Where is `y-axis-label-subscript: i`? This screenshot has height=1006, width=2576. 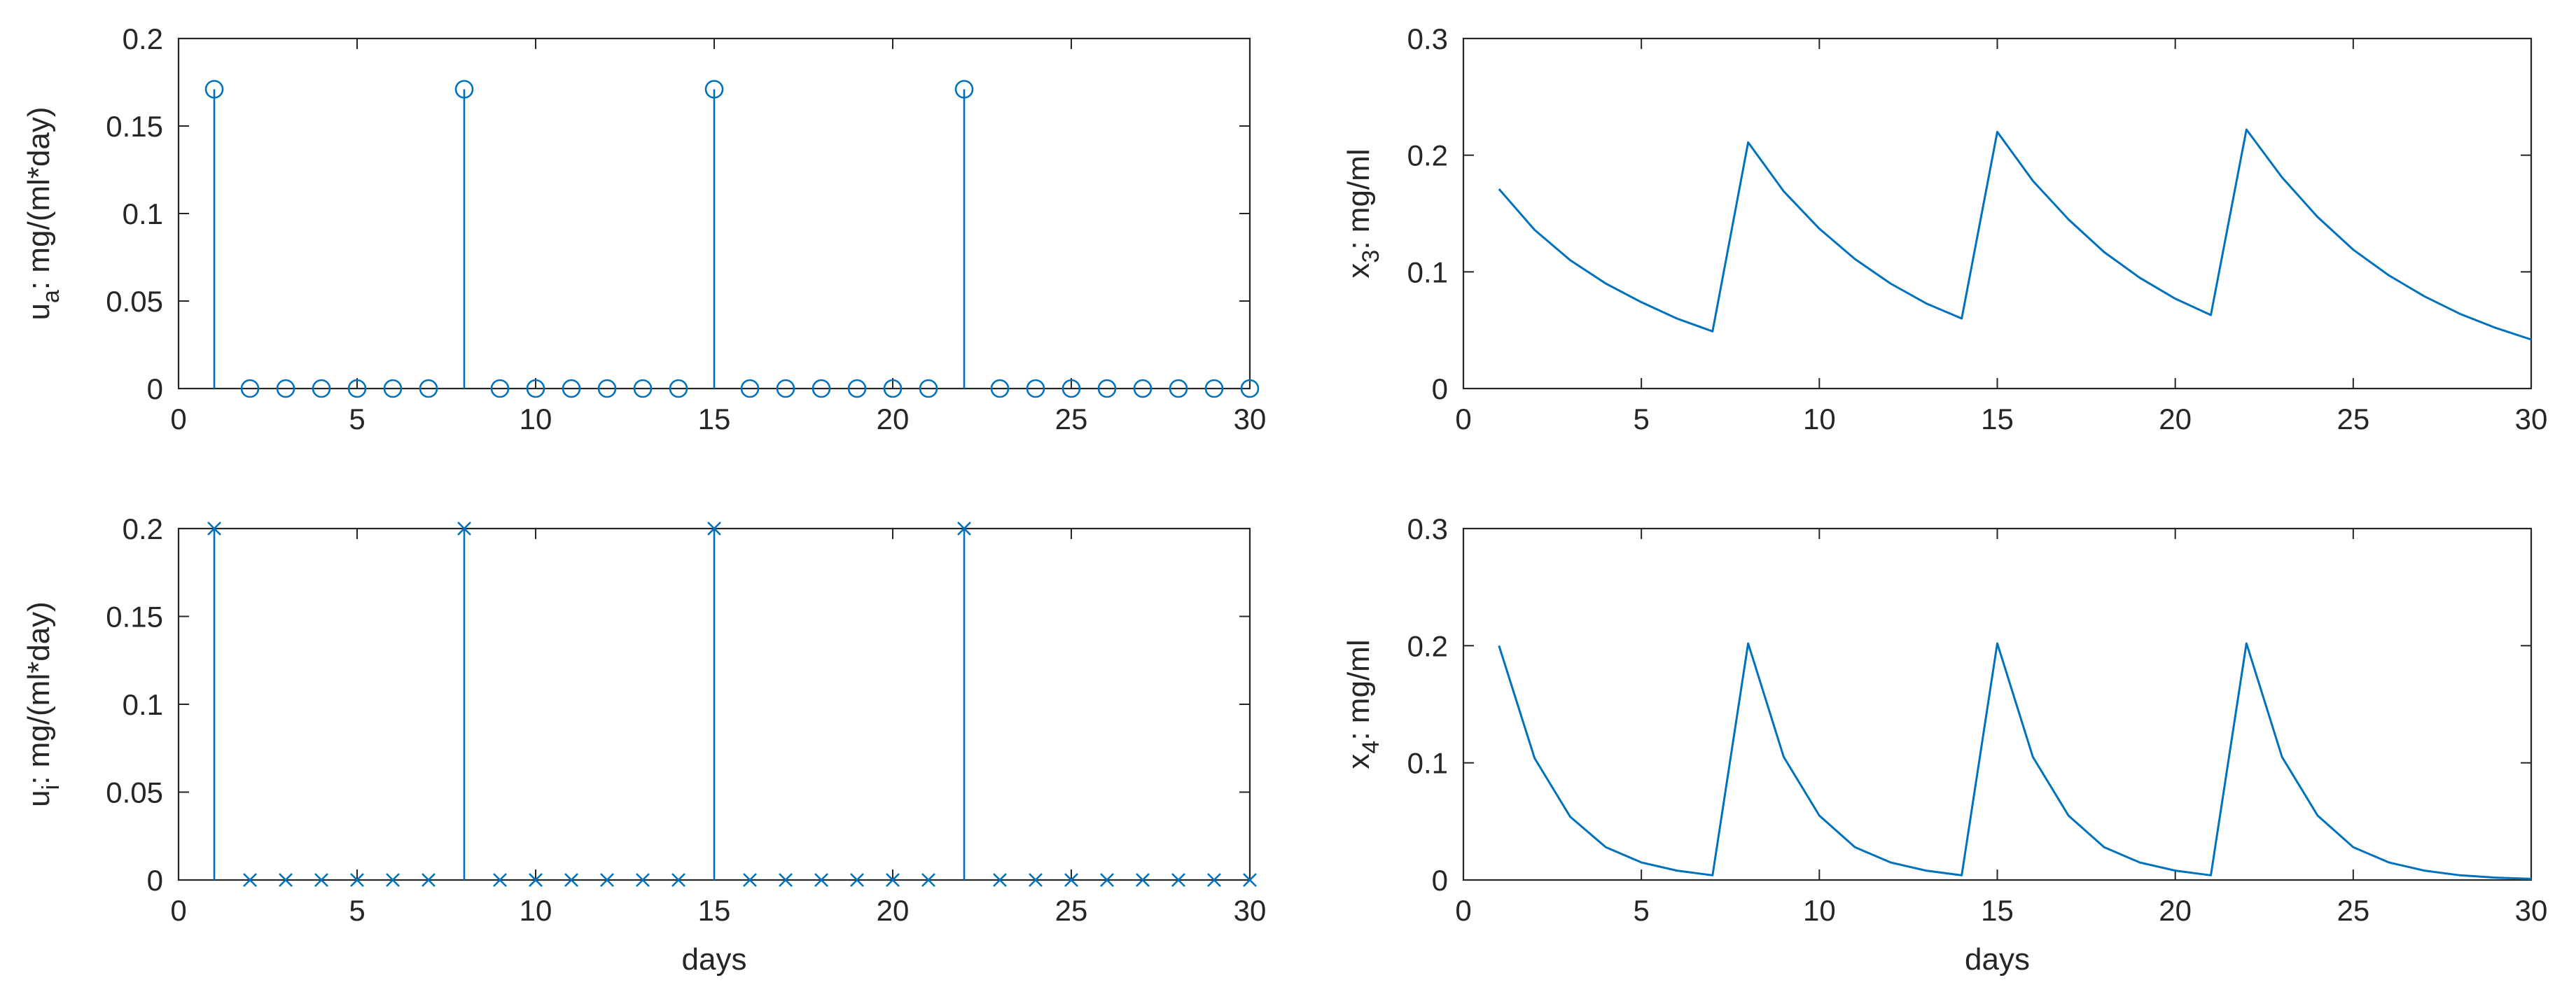
y-axis-label-subscript: i is located at coordinates (51, 787).